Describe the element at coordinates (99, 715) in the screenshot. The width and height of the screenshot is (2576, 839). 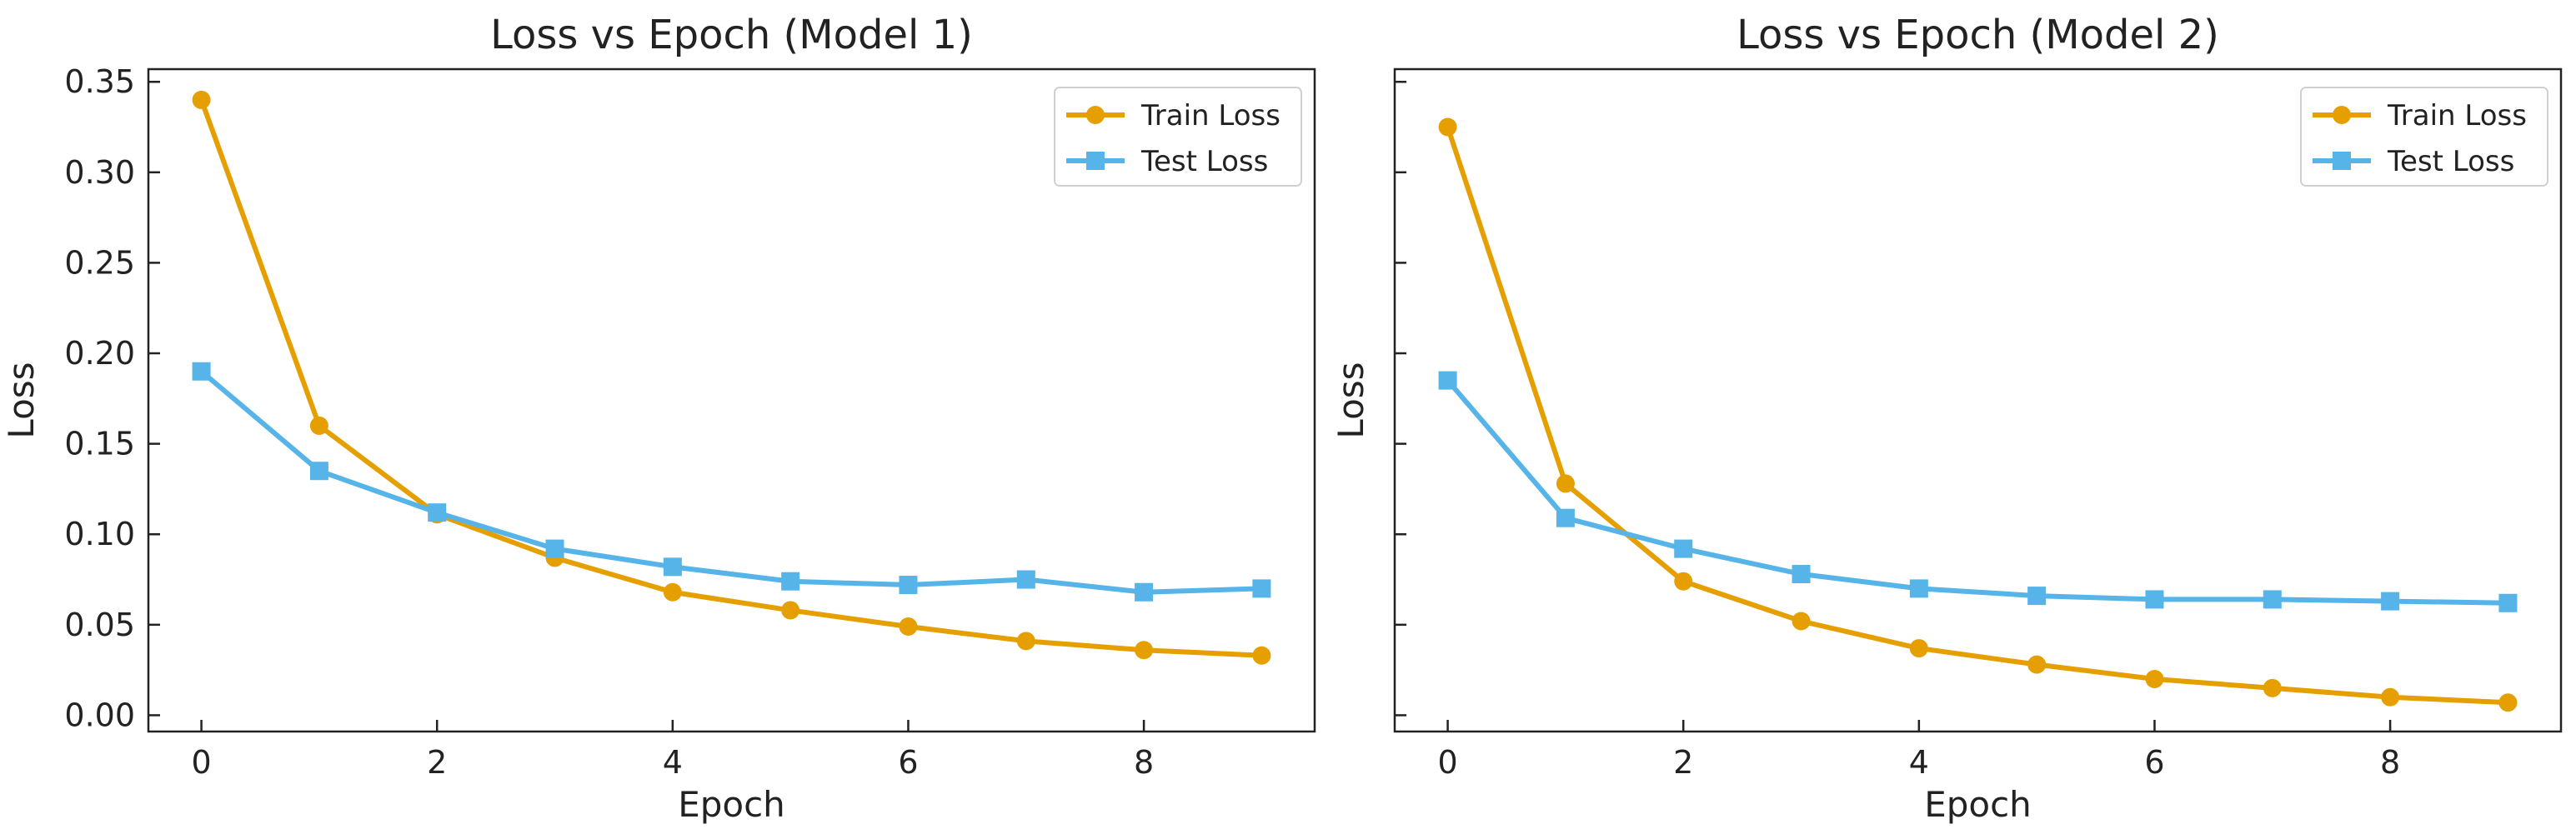
I see `y-tick-label: 0.00` at that location.